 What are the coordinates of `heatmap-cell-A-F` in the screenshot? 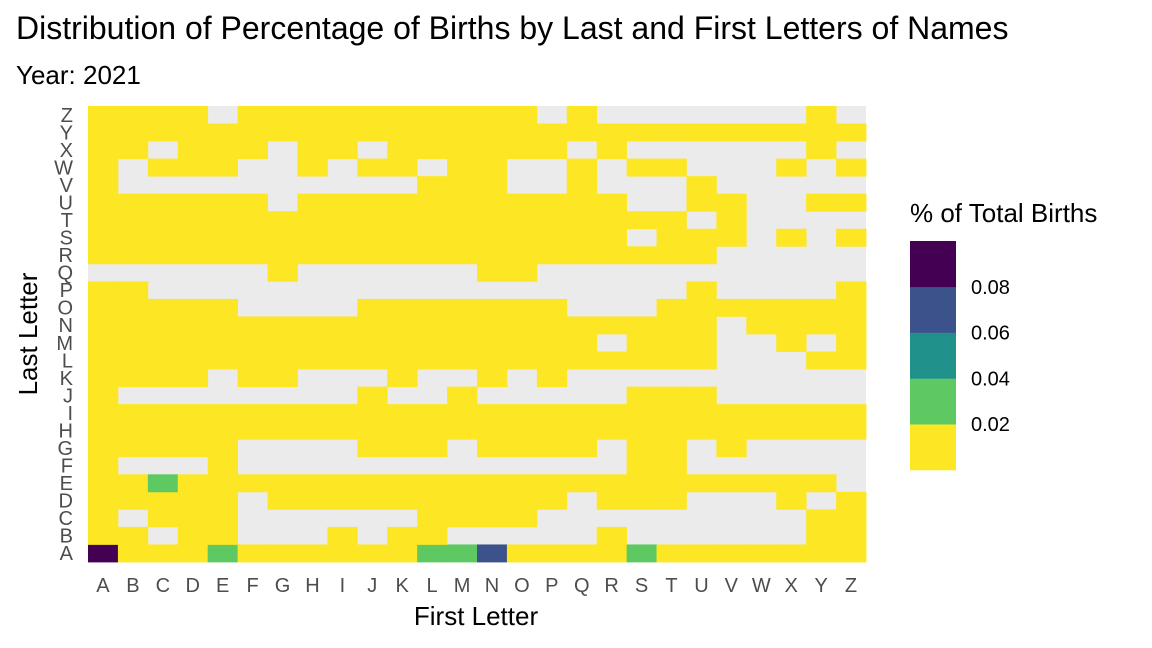 It's located at (103, 465).